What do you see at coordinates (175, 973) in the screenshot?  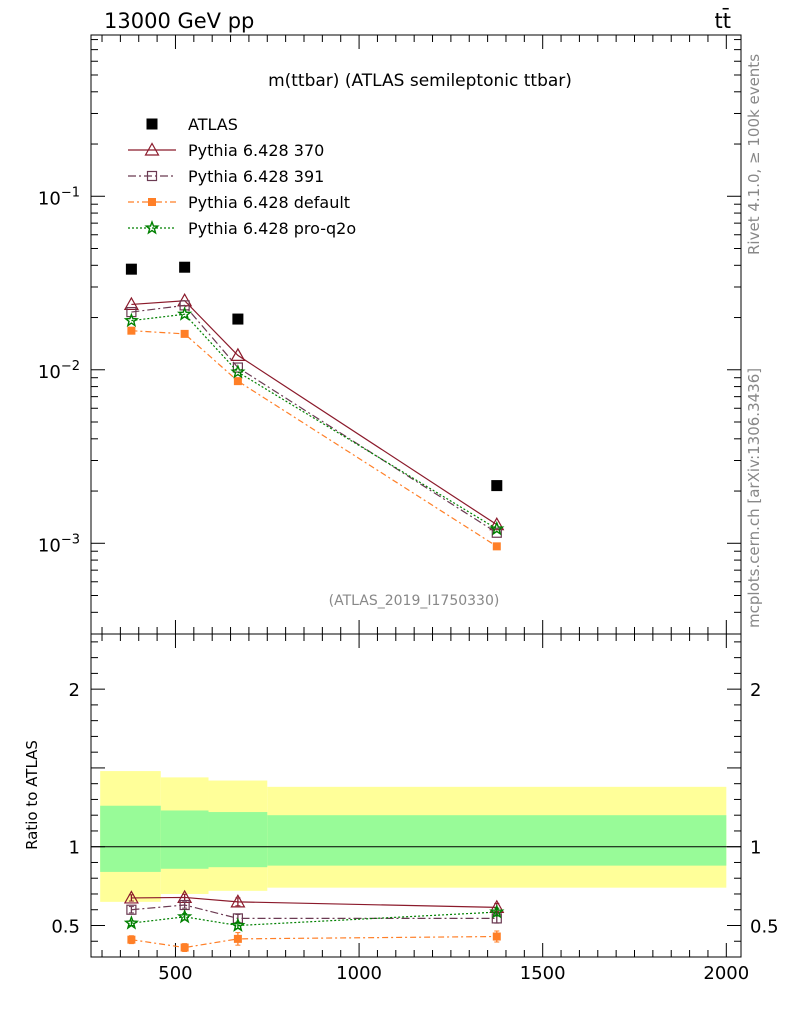 I see `x-tick-label-500: 500` at bounding box center [175, 973].